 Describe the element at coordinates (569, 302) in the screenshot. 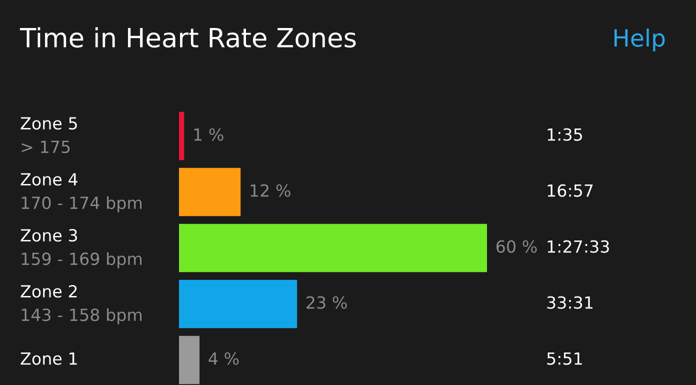

I see `text: 33:31` at that location.